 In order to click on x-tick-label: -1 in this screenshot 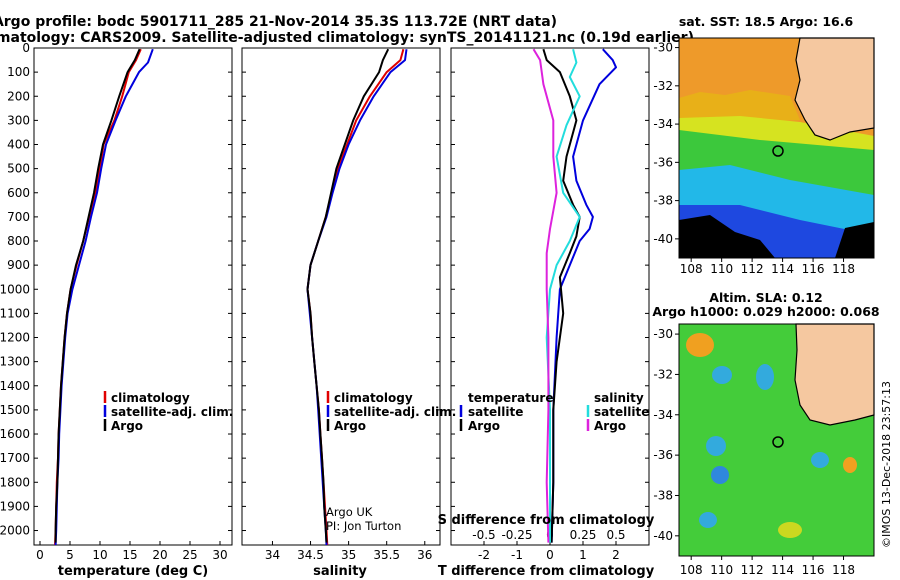, I will do `click(517, 555)`.